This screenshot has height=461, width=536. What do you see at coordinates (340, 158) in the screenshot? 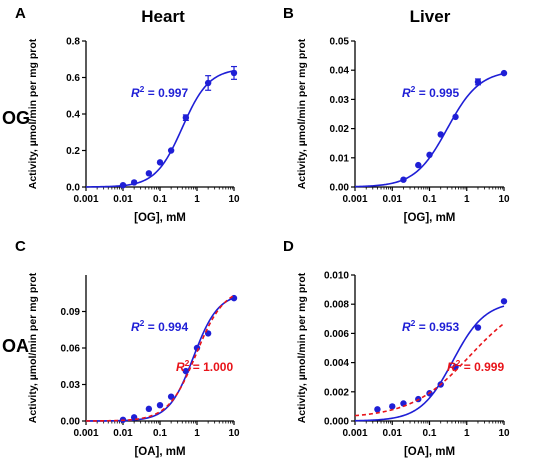
I see `y-tick-label: 0.01` at bounding box center [340, 158].